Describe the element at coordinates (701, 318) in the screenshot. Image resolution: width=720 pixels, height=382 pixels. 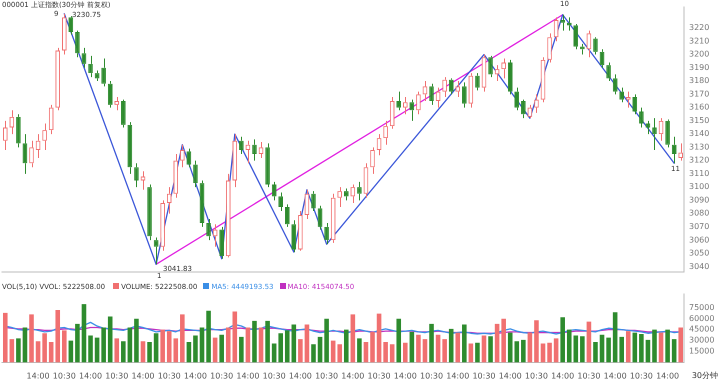
I see `y-tick-label: 60000` at that location.